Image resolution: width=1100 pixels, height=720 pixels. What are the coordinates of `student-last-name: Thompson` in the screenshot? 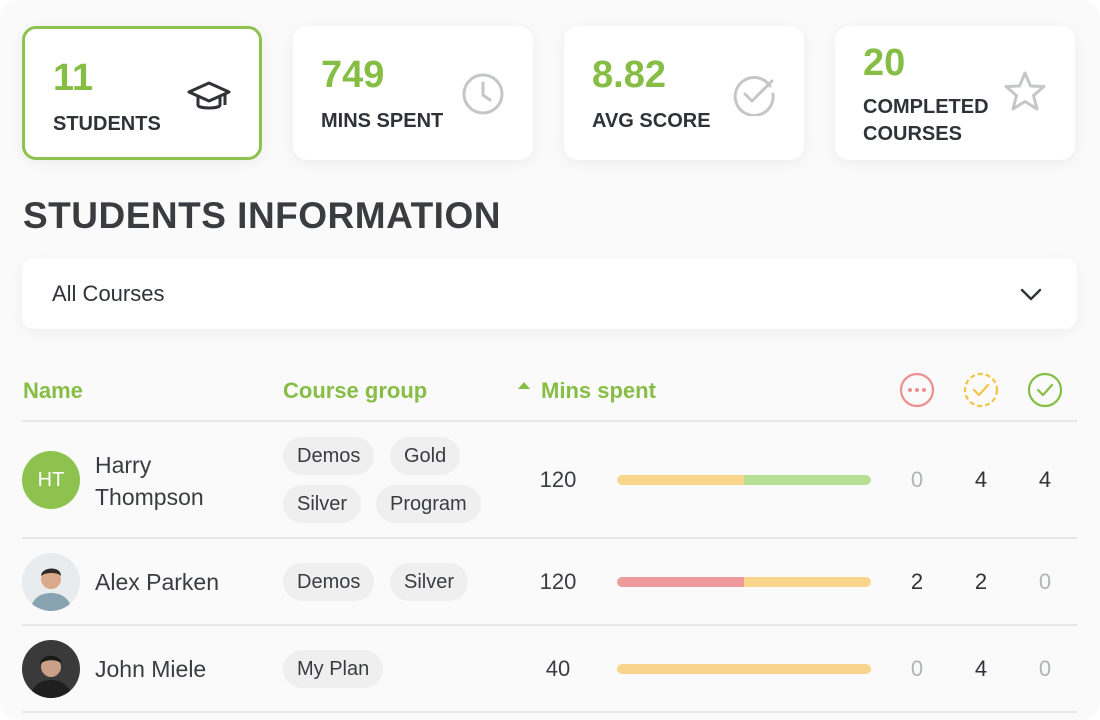 It's located at (149, 497).